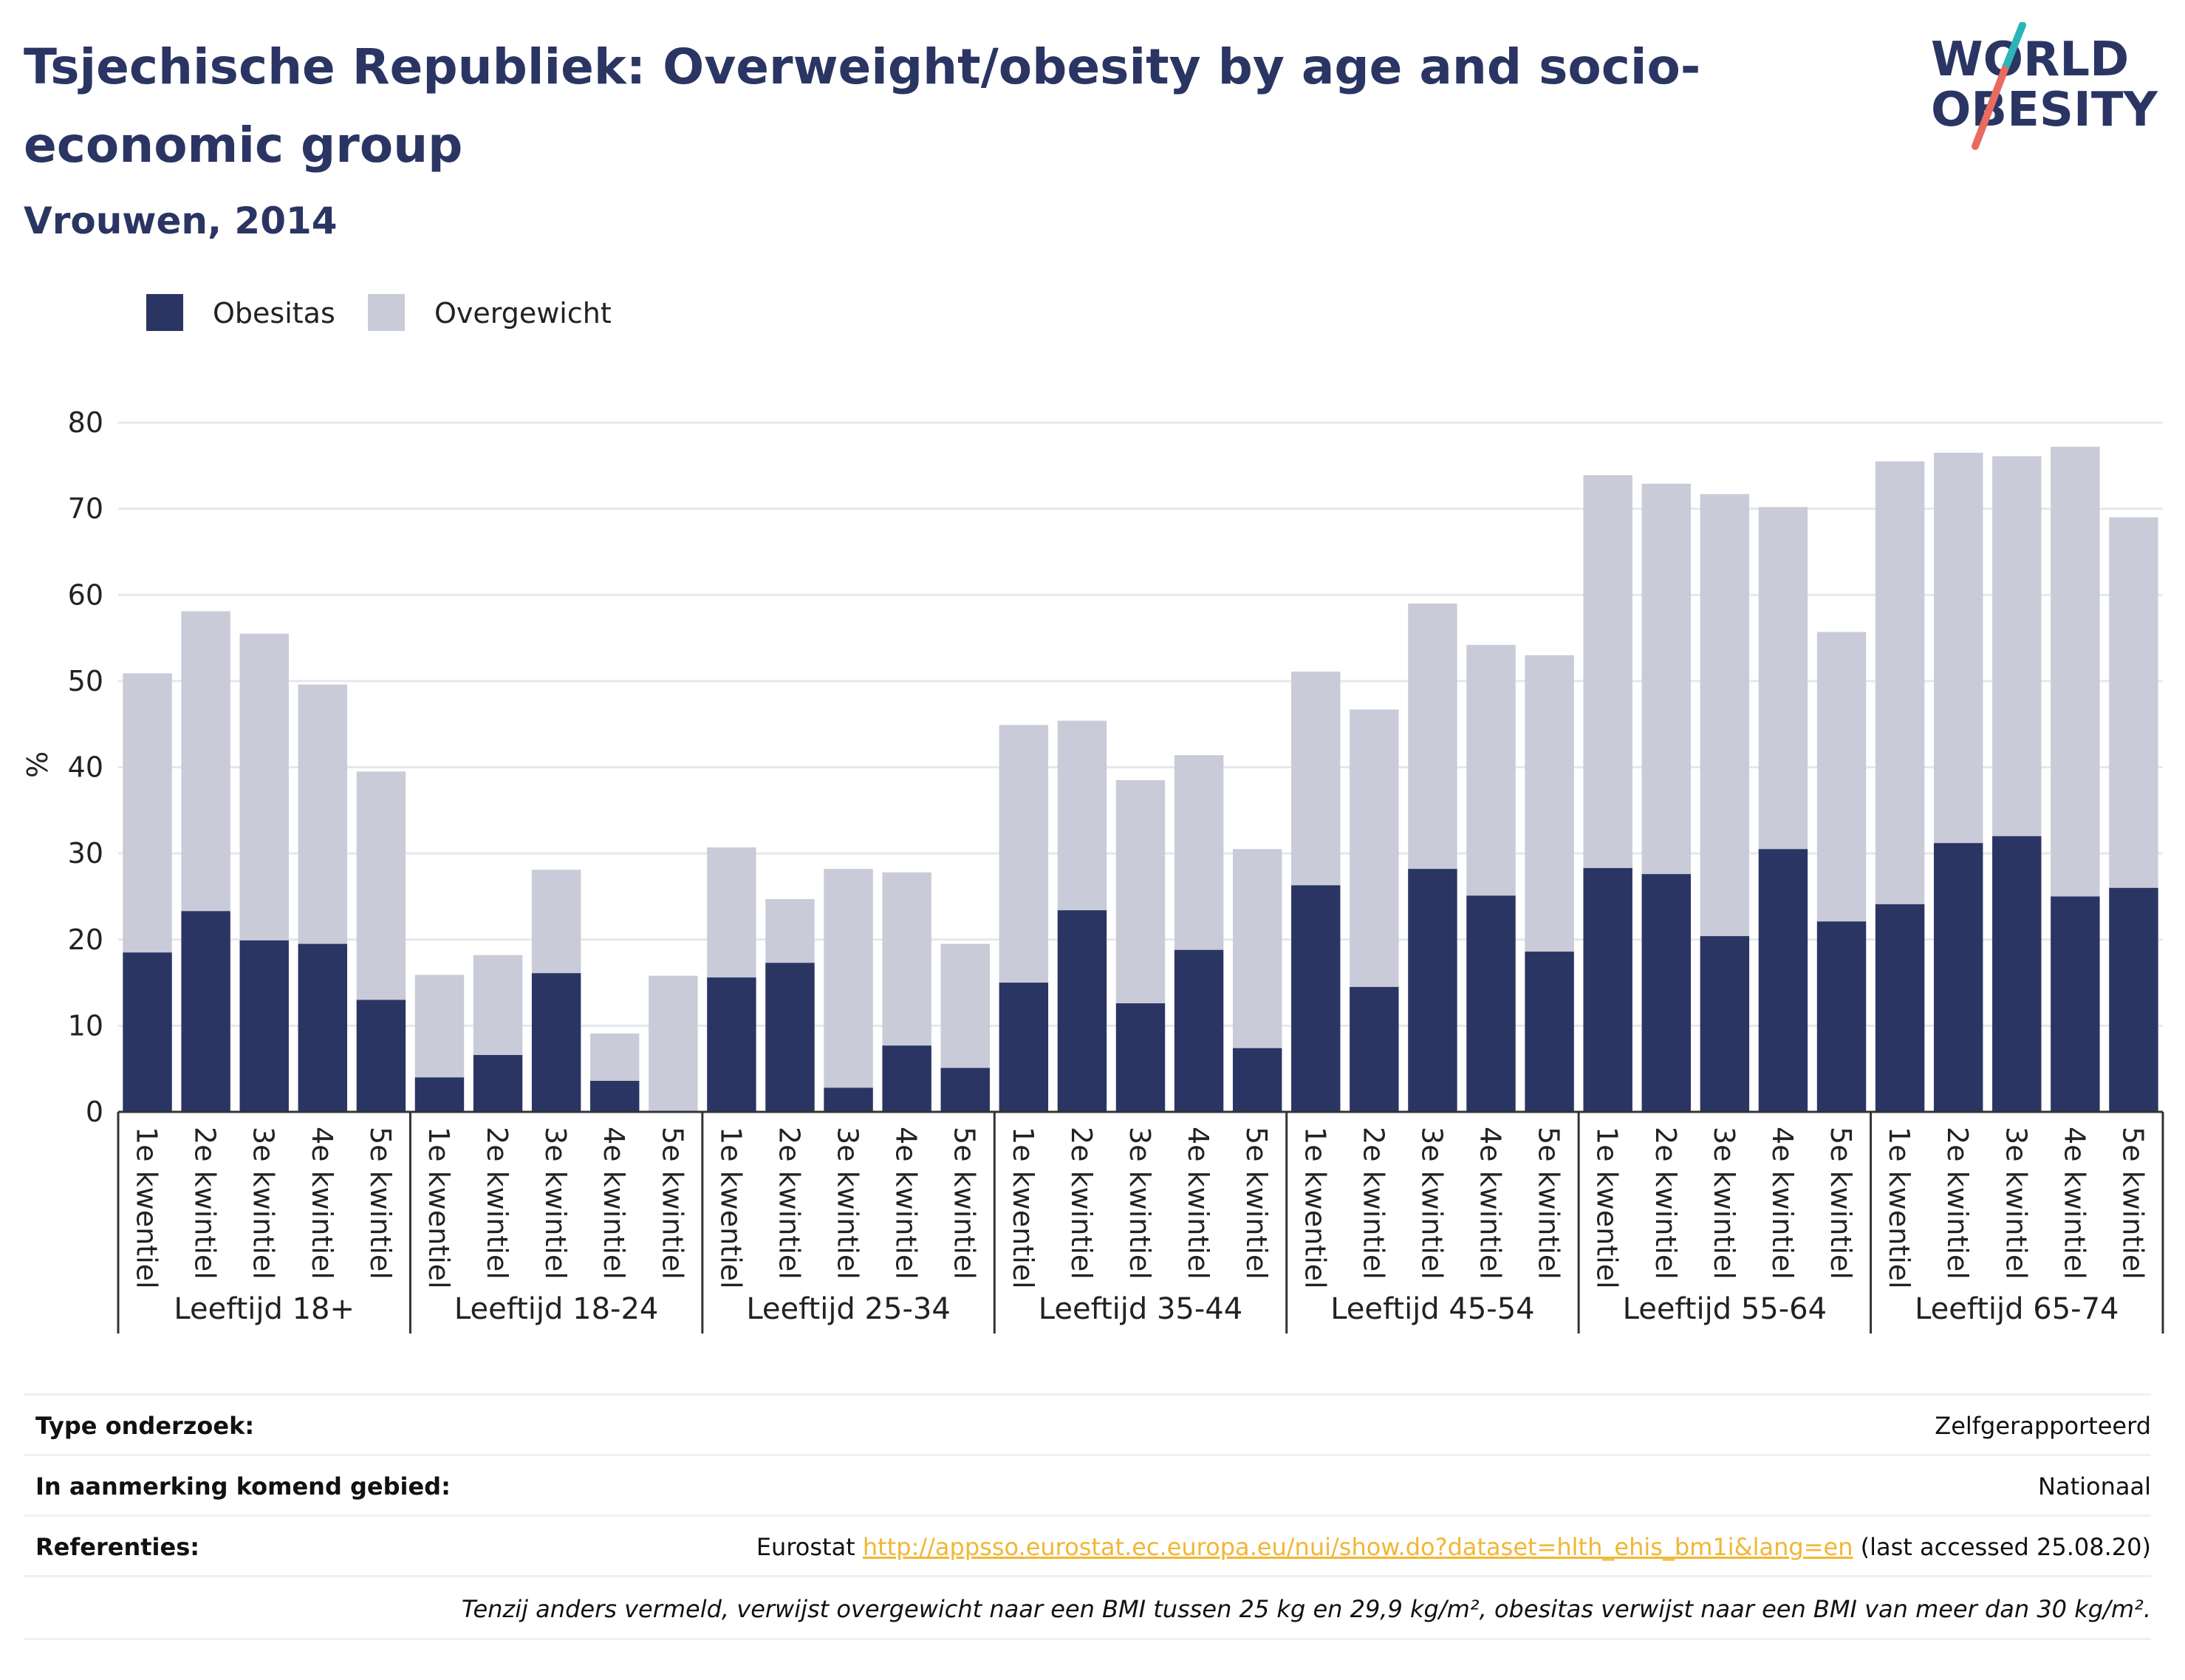 This screenshot has height=1680, width=2185. I want to click on chart-subtitle: Vrouwen, 2014, so click(181, 221).